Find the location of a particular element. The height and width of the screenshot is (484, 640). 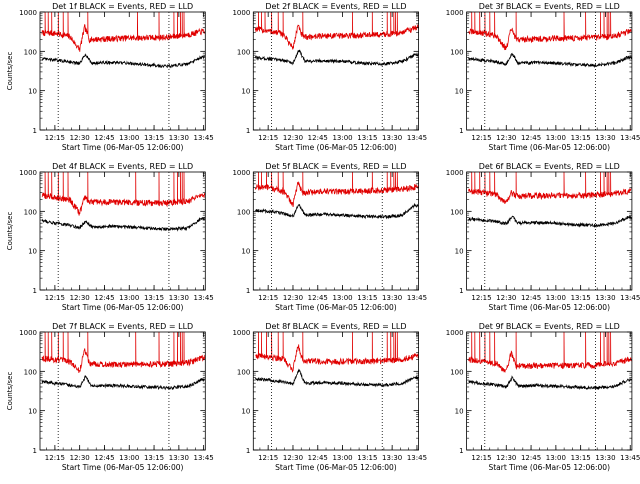

panel-title: Det 5f BLACK = Events, RED = LLD is located at coordinates (335, 166).